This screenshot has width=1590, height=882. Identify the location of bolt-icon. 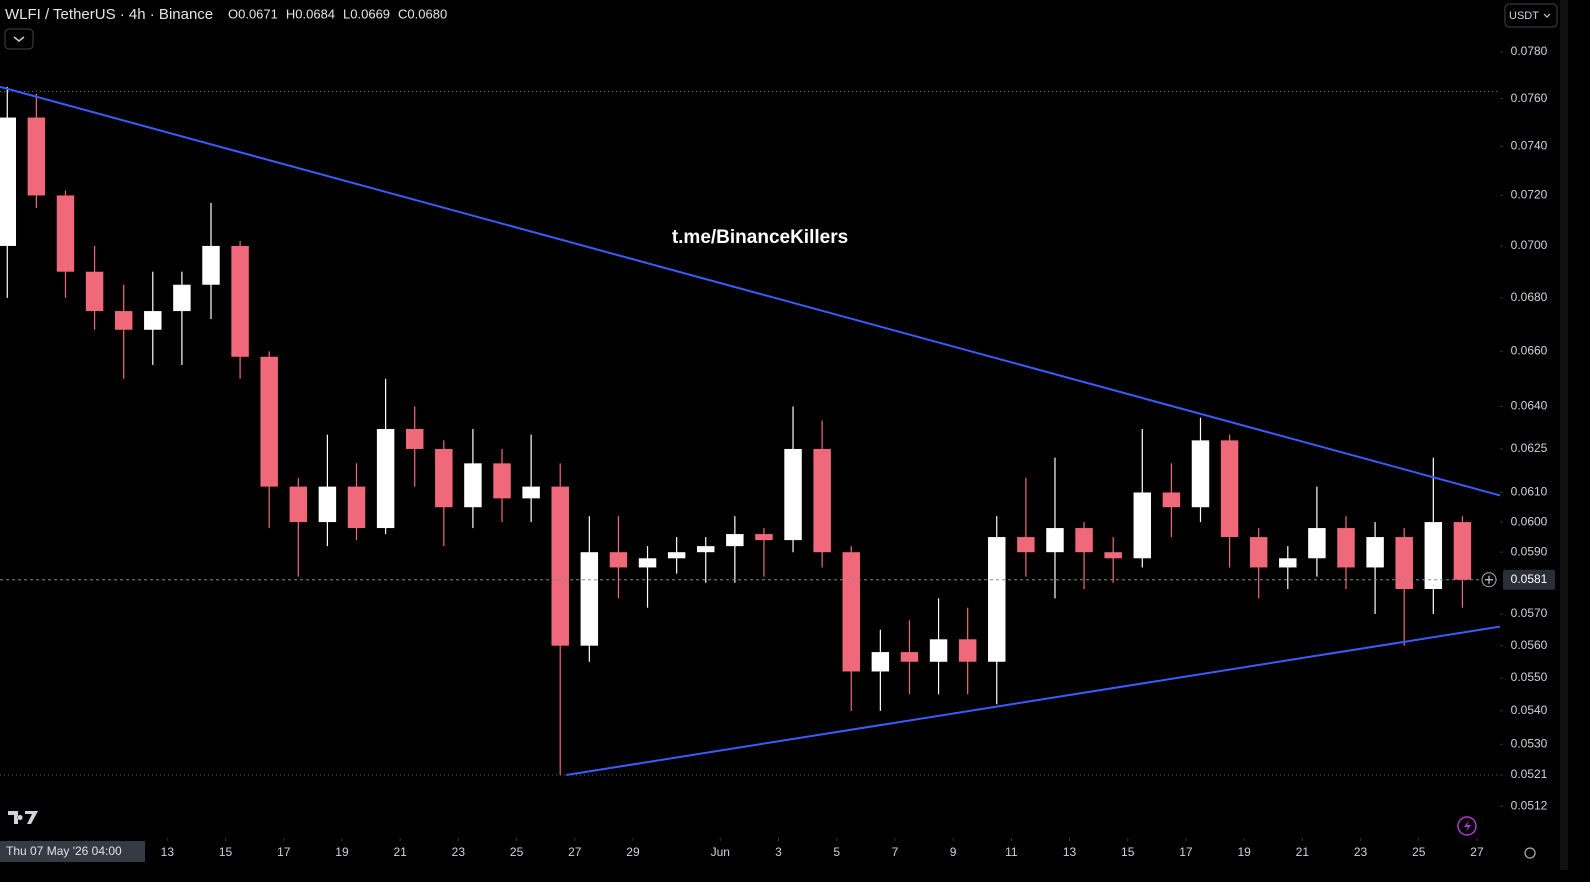
(1467, 826).